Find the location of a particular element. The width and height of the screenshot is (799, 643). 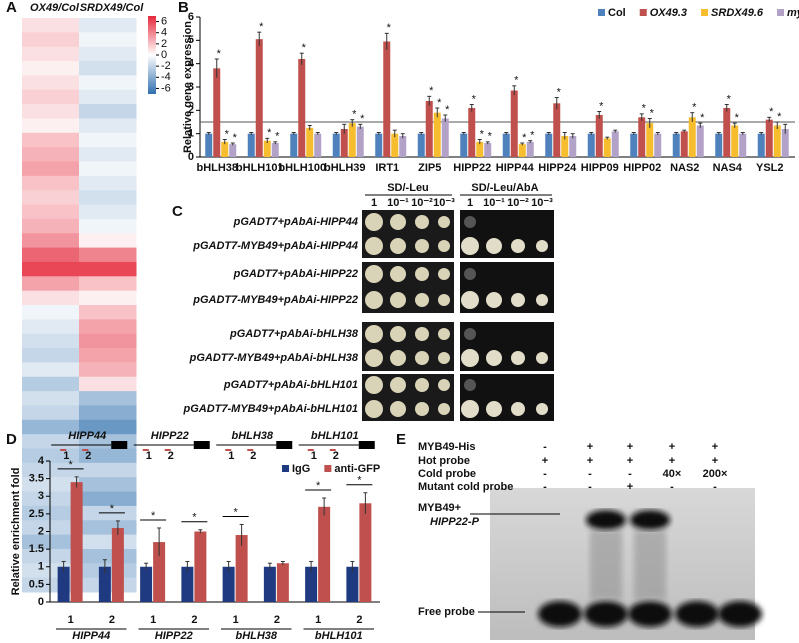

legend-label: SRDX49.6 is located at coordinates (737, 13).